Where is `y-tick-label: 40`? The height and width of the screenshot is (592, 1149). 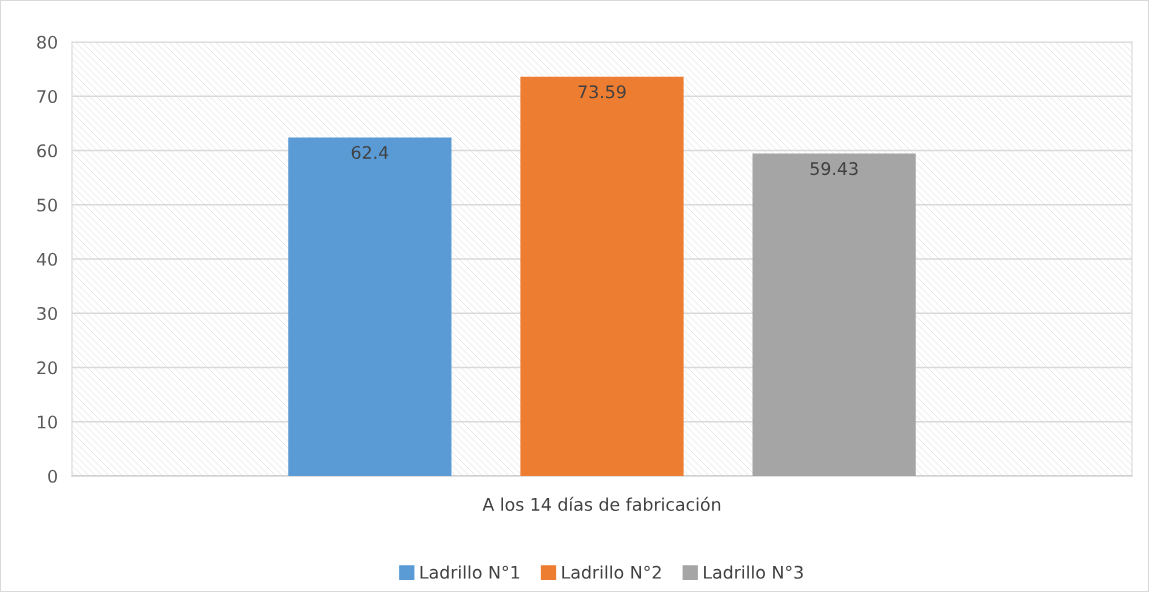
y-tick-label: 40 is located at coordinates (46, 259).